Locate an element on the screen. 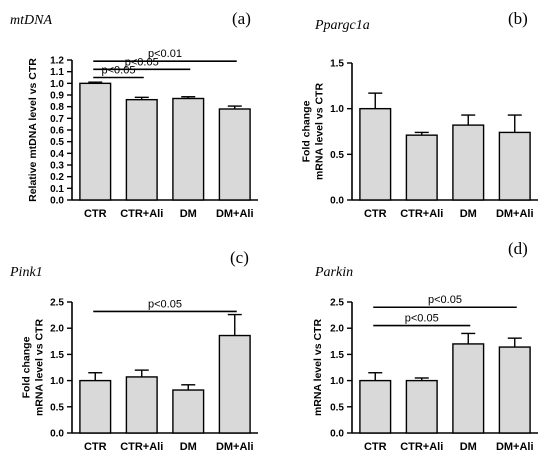 The height and width of the screenshot is (470, 550). y-tick-label: 0.7 is located at coordinates (57, 119).